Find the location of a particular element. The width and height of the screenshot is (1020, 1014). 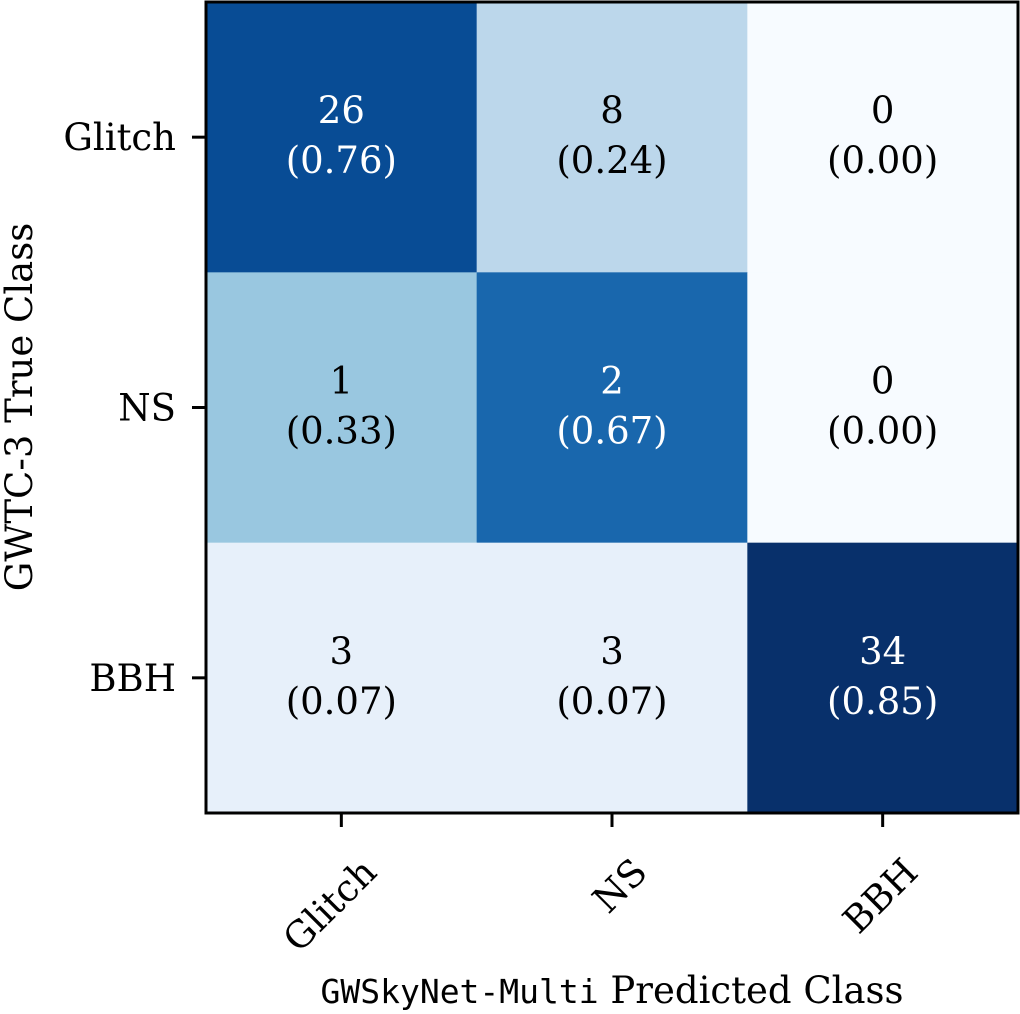

cell-count-label: 2 is located at coordinates (612, 381).